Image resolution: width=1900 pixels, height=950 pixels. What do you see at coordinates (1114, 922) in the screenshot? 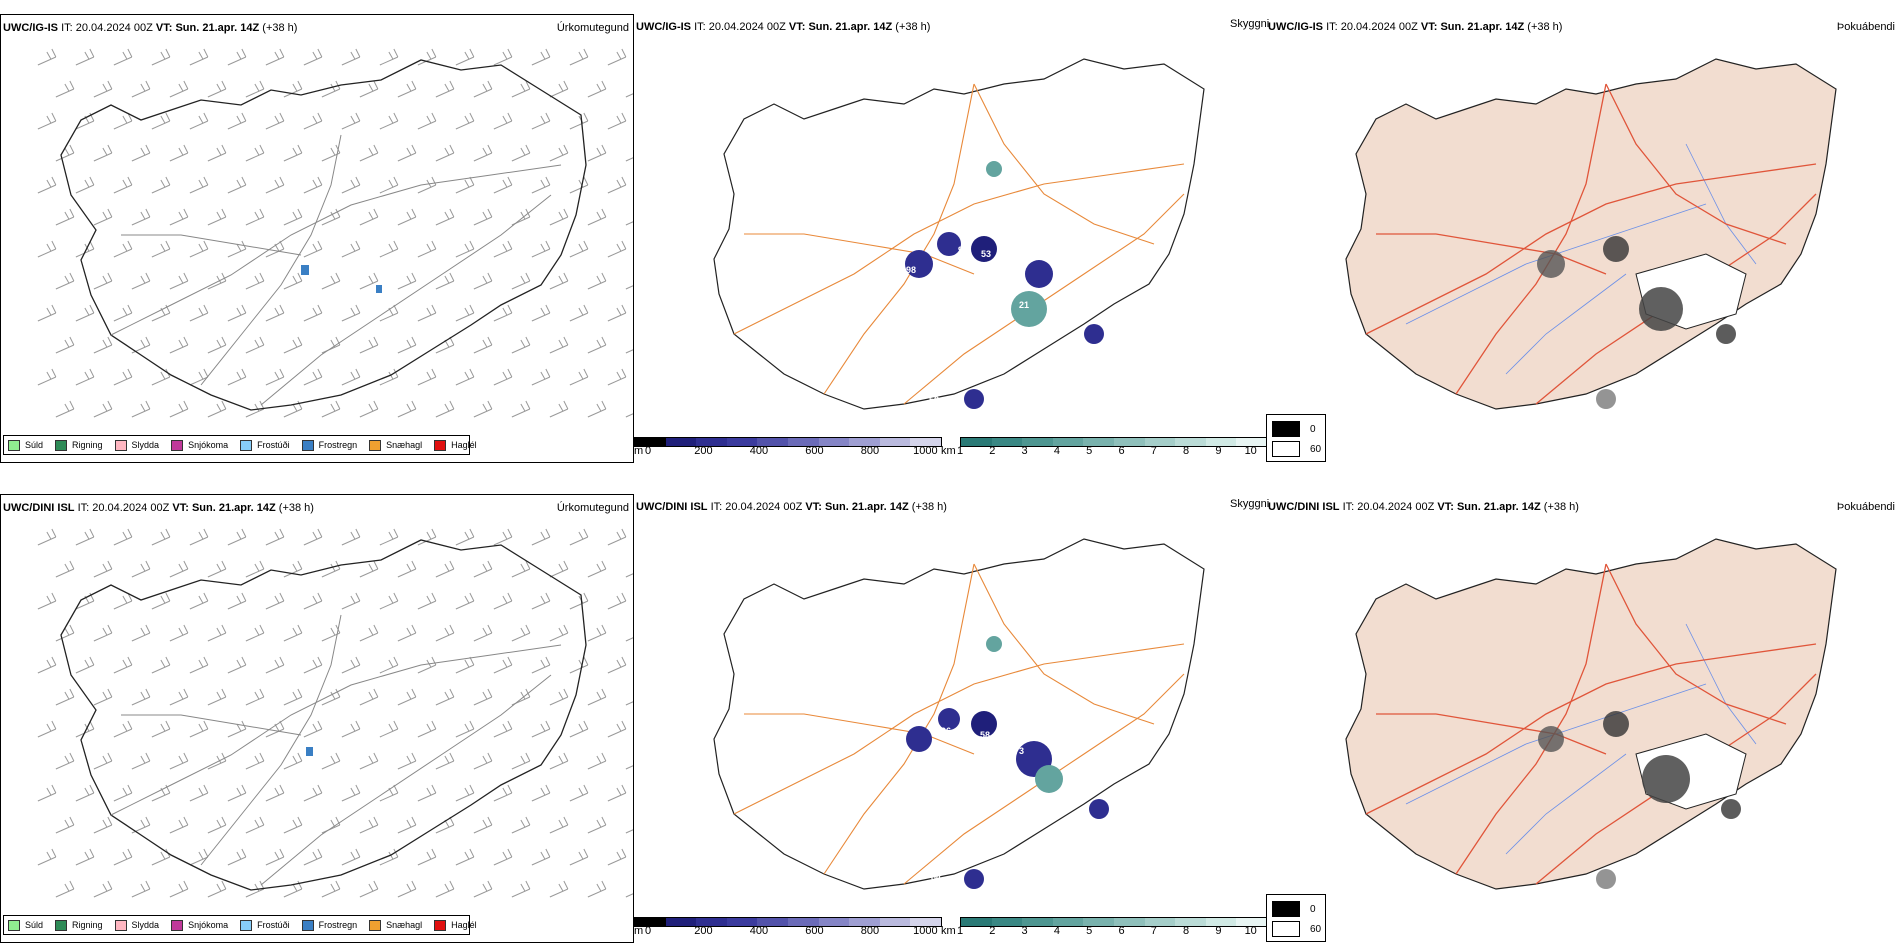
I see `visibility-colorbar` at bounding box center [1114, 922].